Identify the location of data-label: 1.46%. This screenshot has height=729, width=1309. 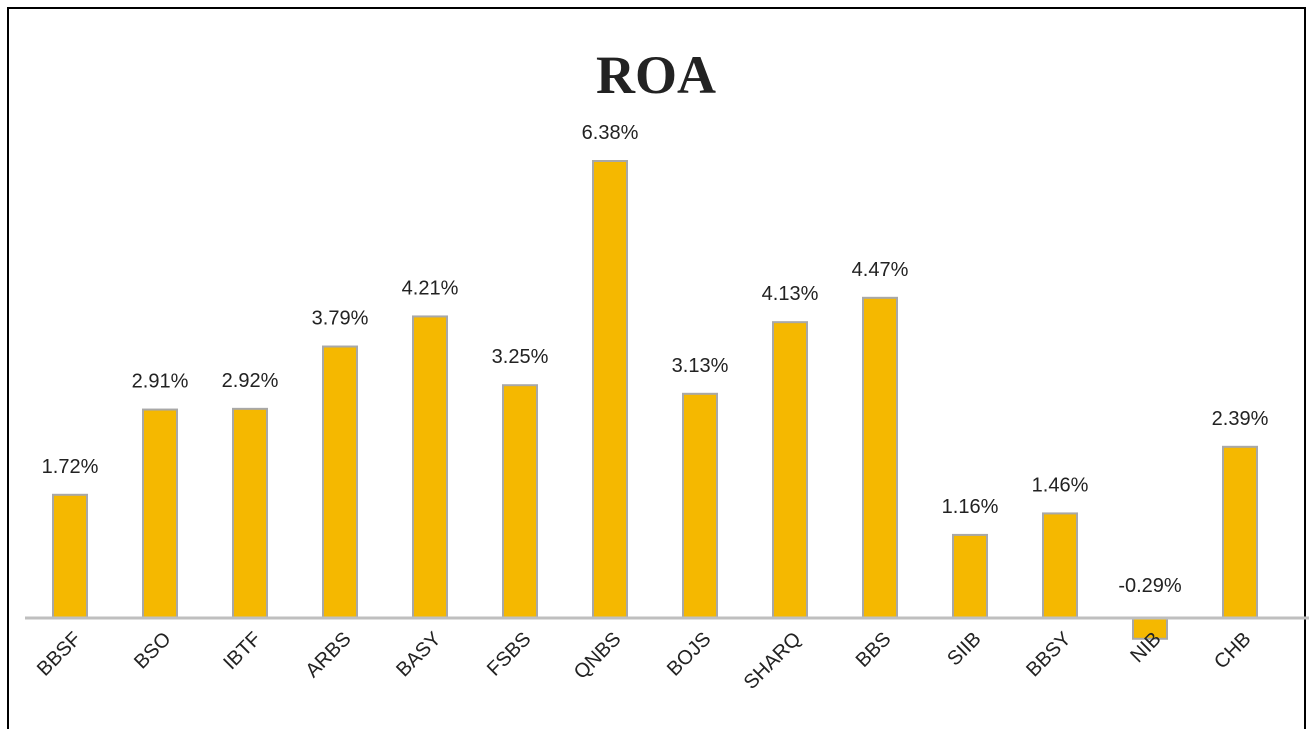
(1060, 485).